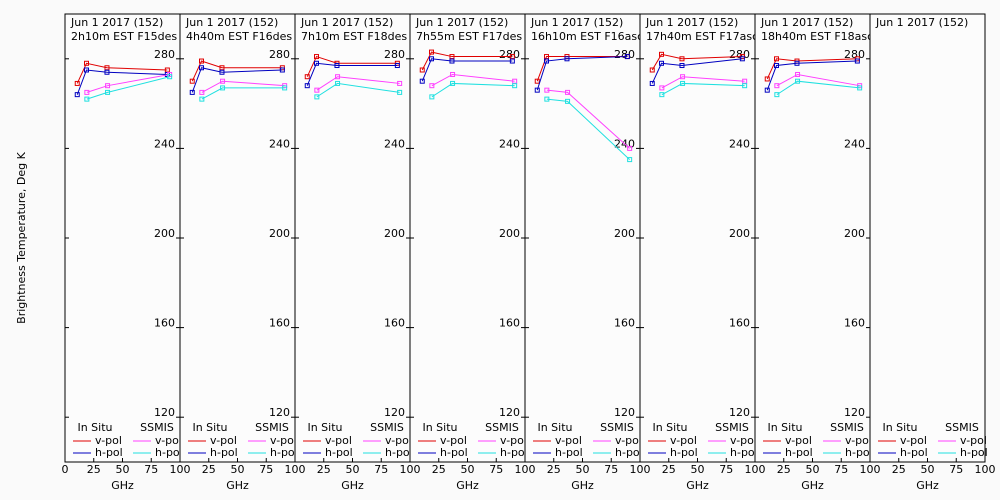 The image size is (1000, 500). Describe the element at coordinates (410, 469) in the screenshot. I see `x-tick-label: 100` at that location.